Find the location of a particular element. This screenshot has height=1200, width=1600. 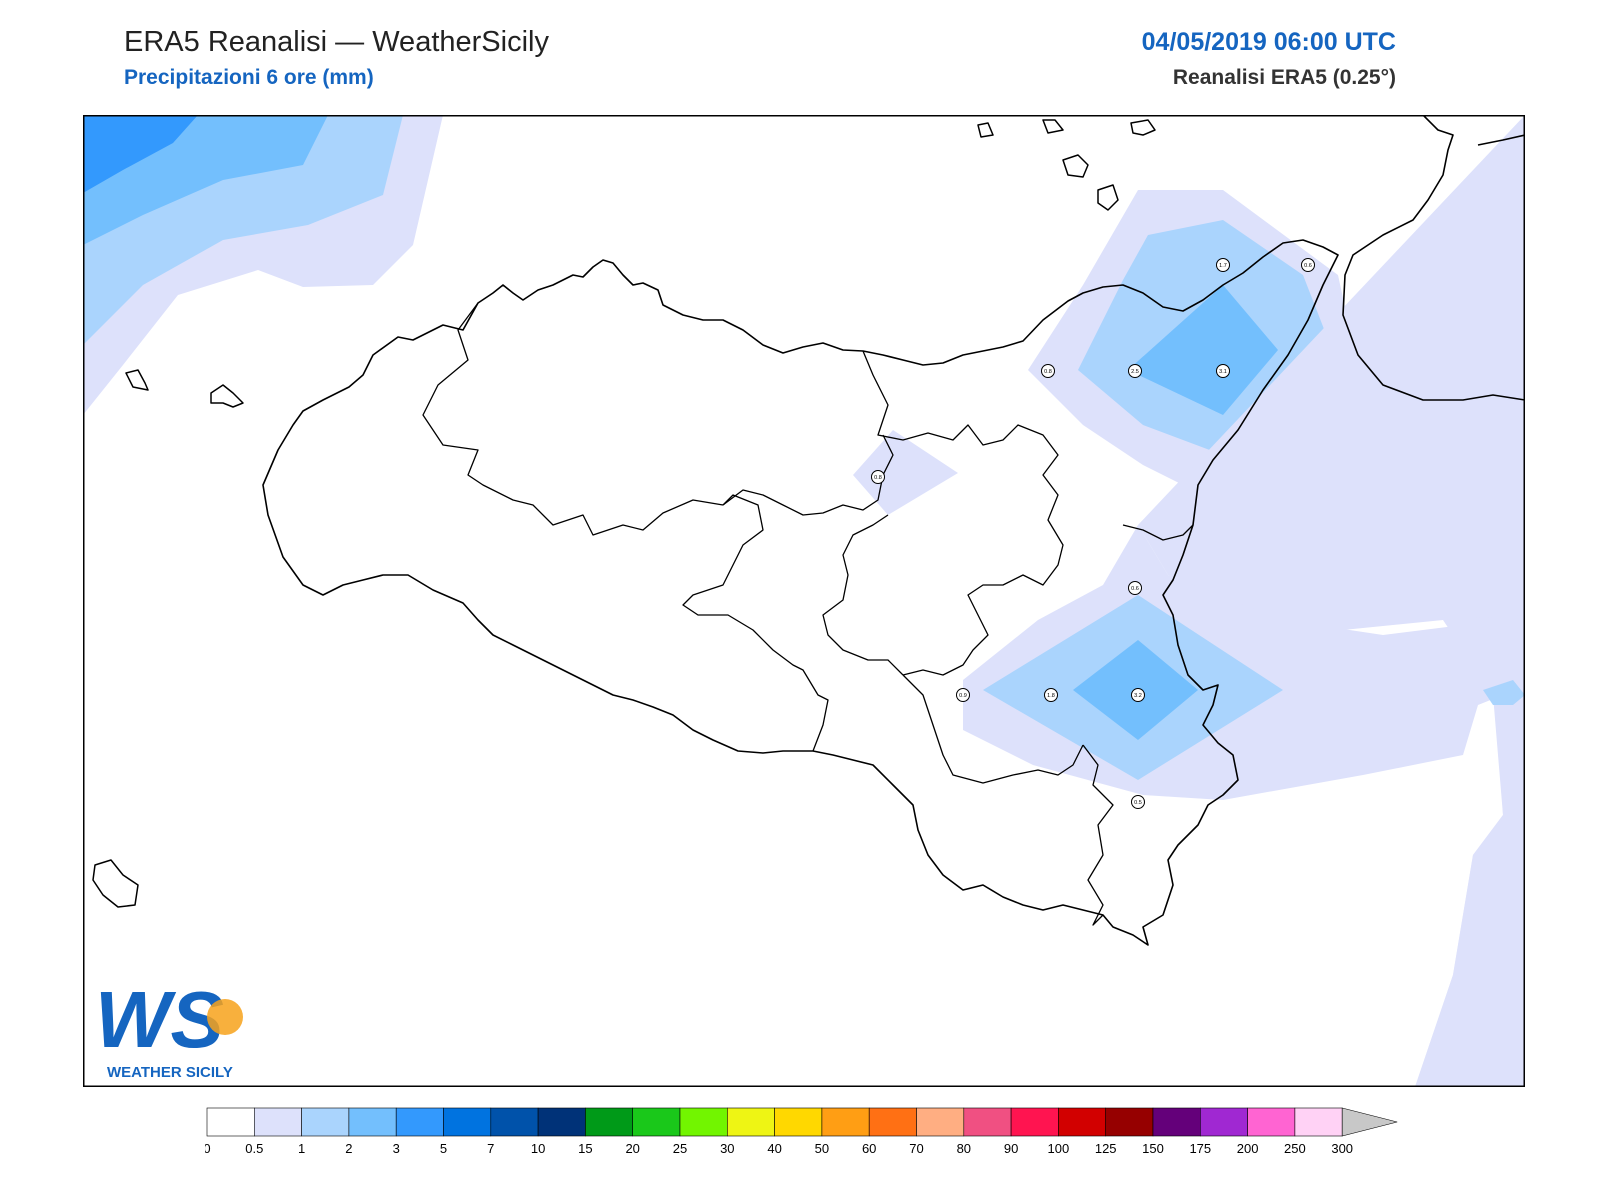

colorbar-tick-label: 150 is located at coordinates (1153, 1148).